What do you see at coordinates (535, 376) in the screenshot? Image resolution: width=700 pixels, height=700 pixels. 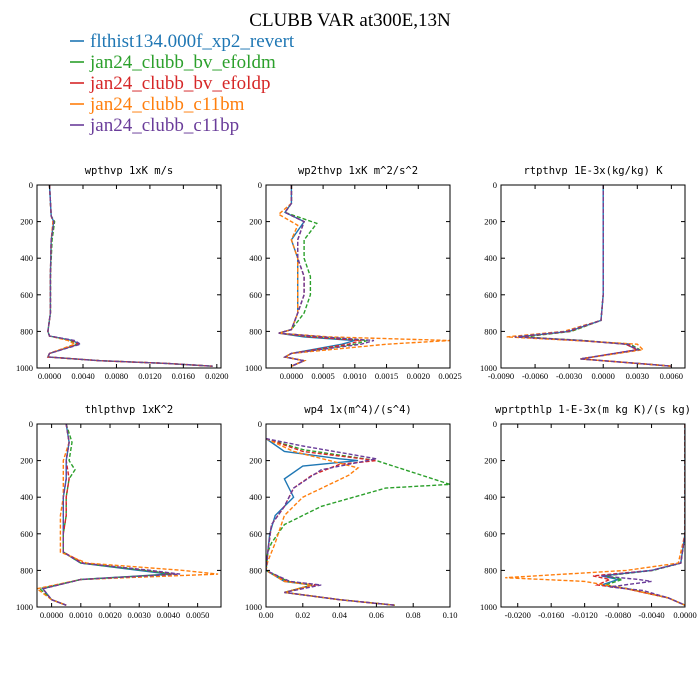 I see `x-tick-label: -0.0060` at bounding box center [535, 376].